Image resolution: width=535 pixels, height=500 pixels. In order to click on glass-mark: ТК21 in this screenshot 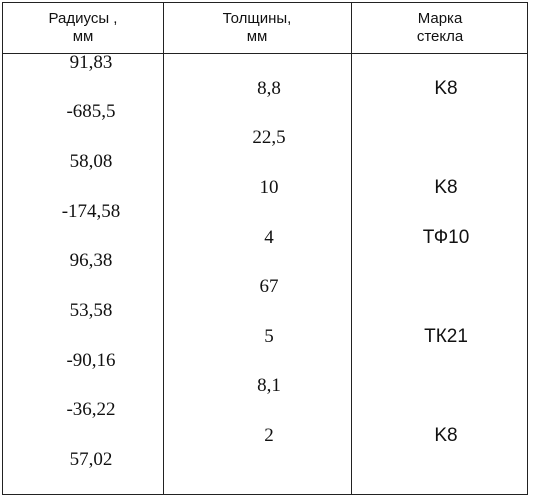, I will do `click(446, 337)`.